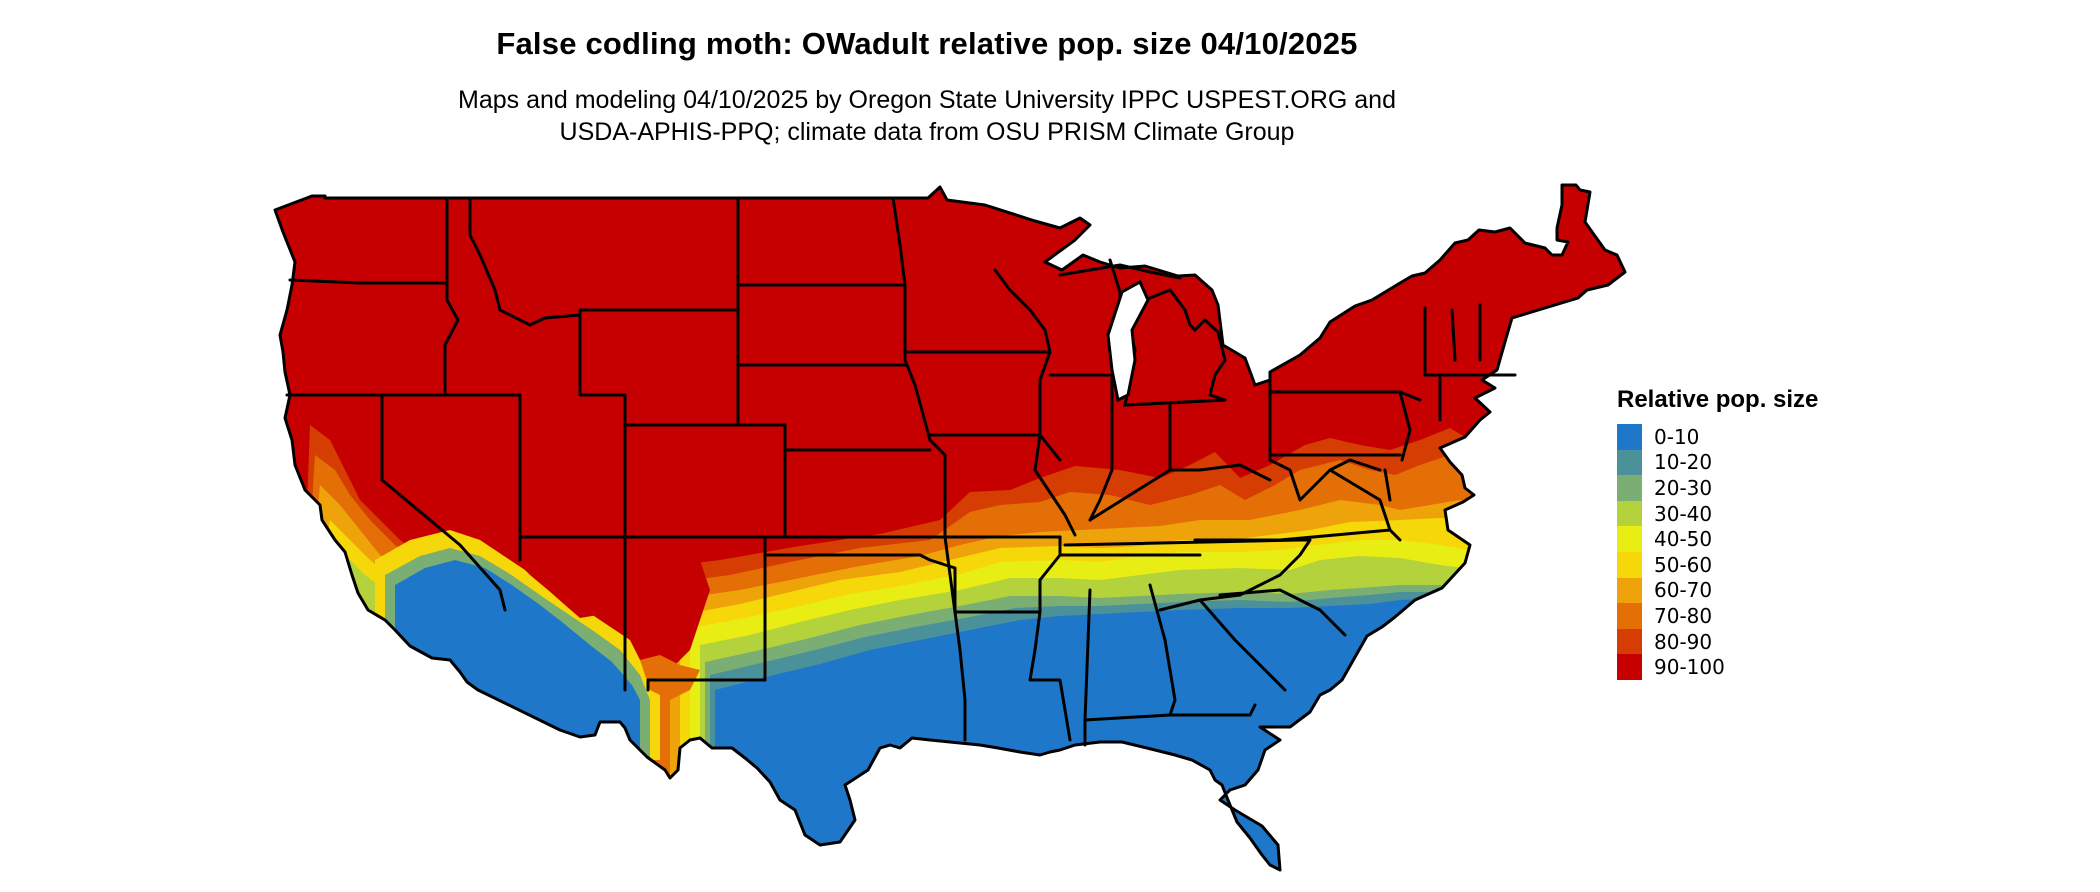 The height and width of the screenshot is (892, 2100). What do you see at coordinates (950, 574) in the screenshot?
I see `border-ok-ar` at bounding box center [950, 574].